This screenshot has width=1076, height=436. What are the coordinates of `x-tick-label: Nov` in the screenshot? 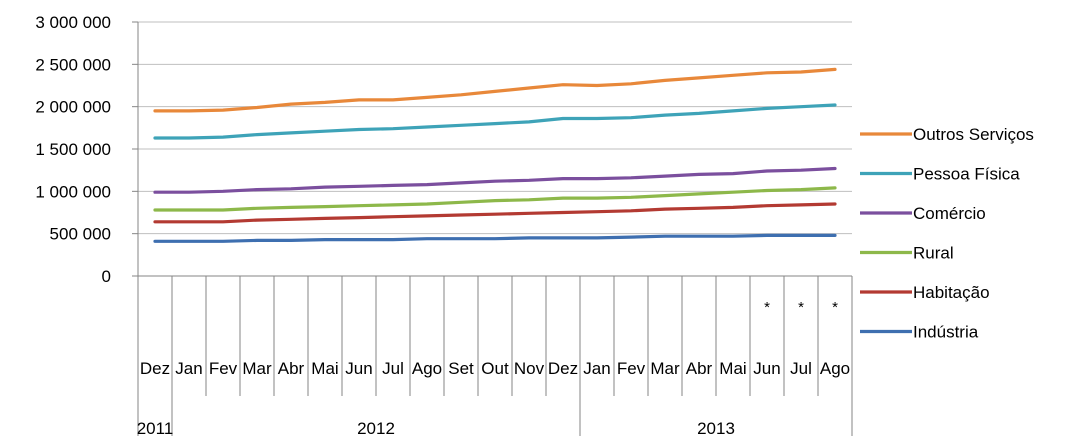 It's located at (529, 368).